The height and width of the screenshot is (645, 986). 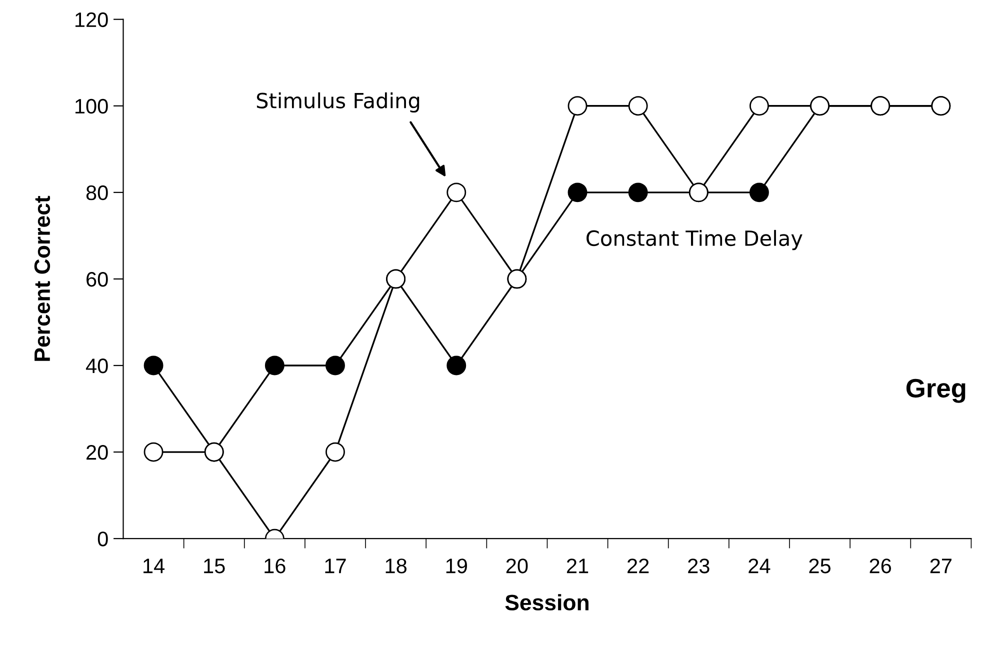 I want to click on x-tick-label: 27, so click(x=941, y=566).